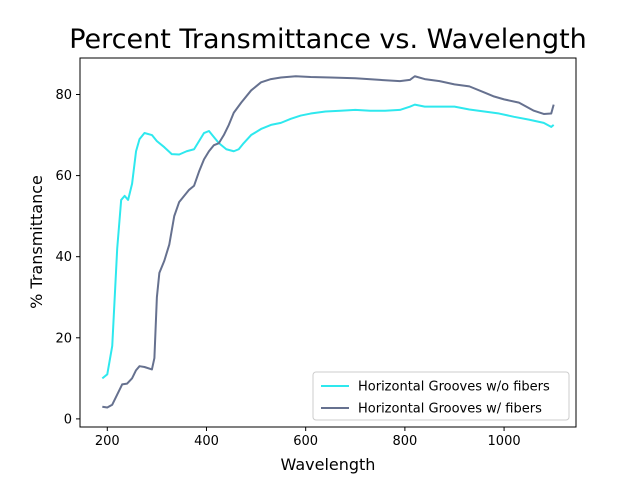 The width and height of the screenshot is (640, 480). I want to click on x-tick-label: 800, so click(404, 441).